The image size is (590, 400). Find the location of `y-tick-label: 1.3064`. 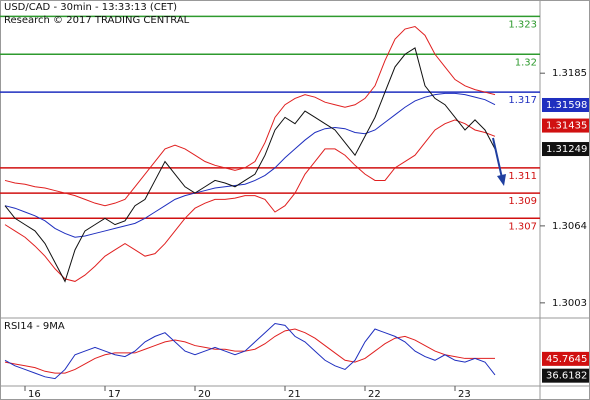

y-tick-label: 1.3064 is located at coordinates (569, 226).